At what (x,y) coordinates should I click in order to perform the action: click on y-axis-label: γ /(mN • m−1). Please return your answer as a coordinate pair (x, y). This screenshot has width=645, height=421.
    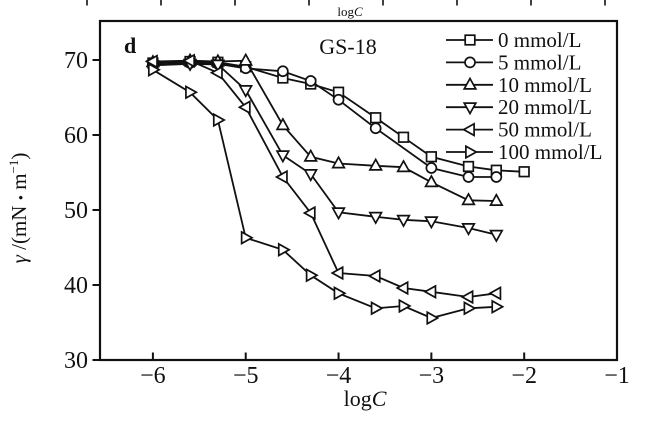
    Looking at the image, I should click on (18, 208).